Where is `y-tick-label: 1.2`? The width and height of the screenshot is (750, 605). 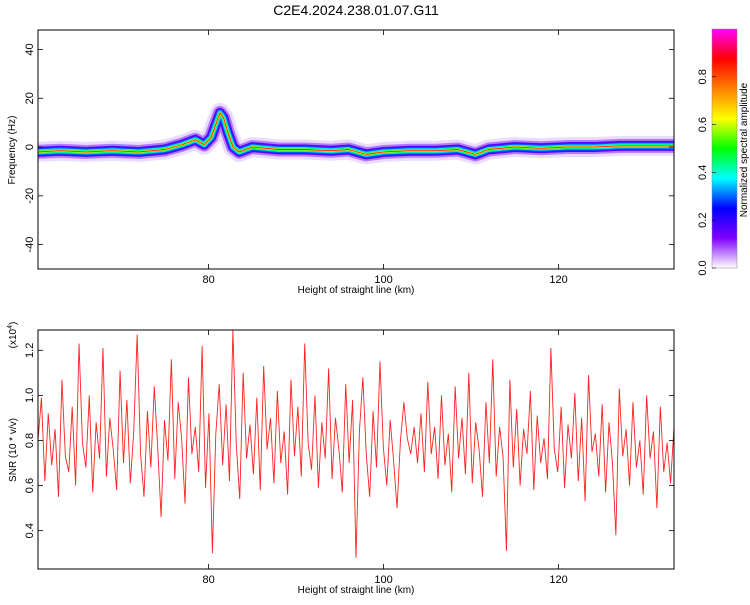 y-tick-label: 1.2 is located at coordinates (30, 350).